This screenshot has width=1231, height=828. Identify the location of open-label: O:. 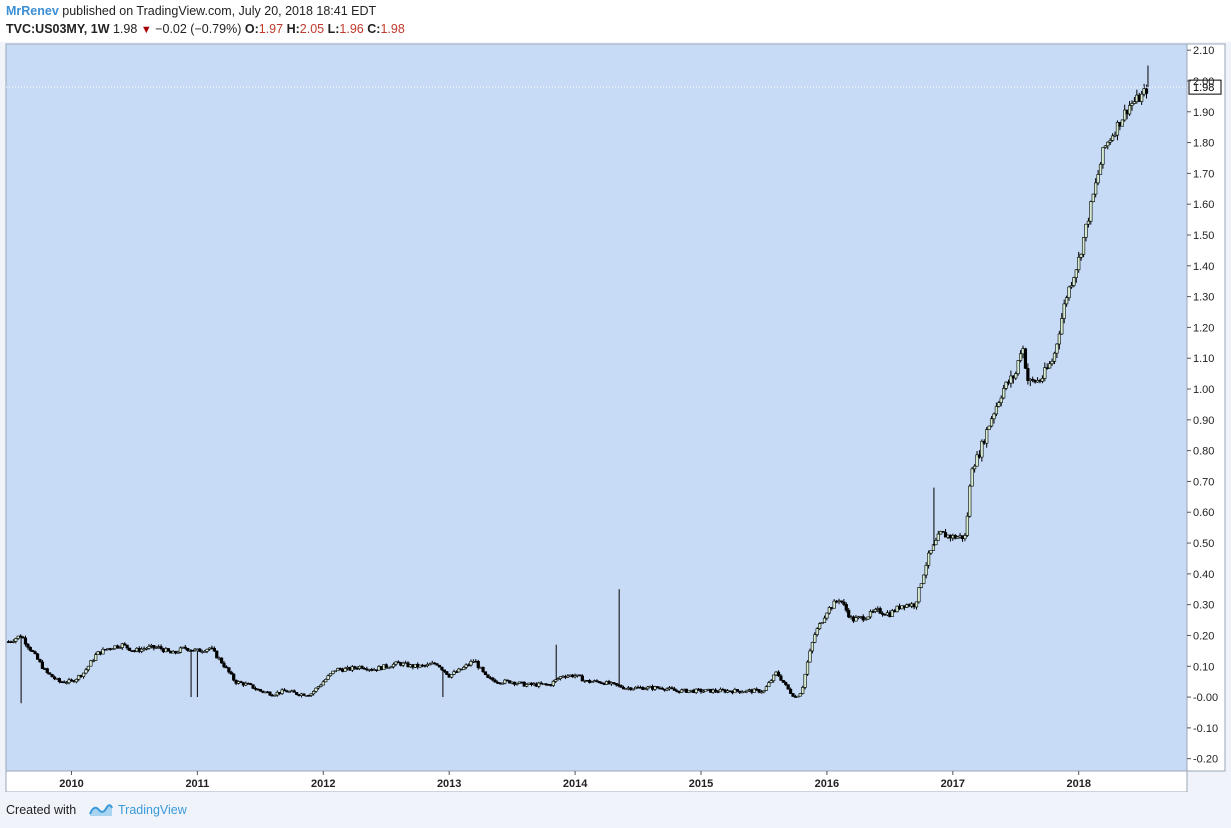
(251, 29).